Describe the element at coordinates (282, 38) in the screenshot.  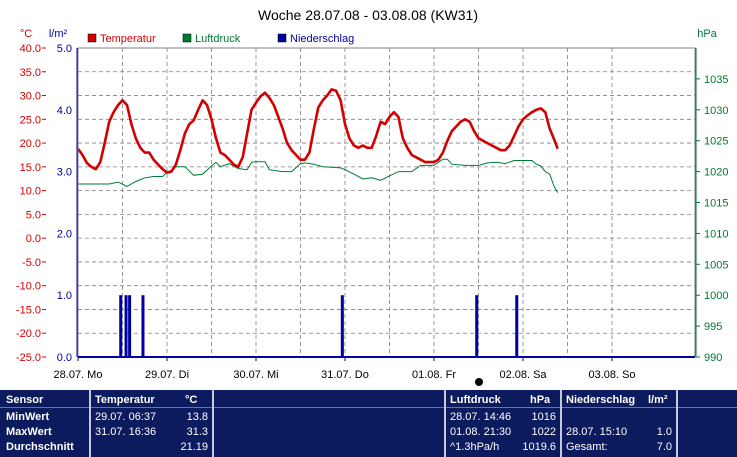
I see `legend-swatch-precipitation` at that location.